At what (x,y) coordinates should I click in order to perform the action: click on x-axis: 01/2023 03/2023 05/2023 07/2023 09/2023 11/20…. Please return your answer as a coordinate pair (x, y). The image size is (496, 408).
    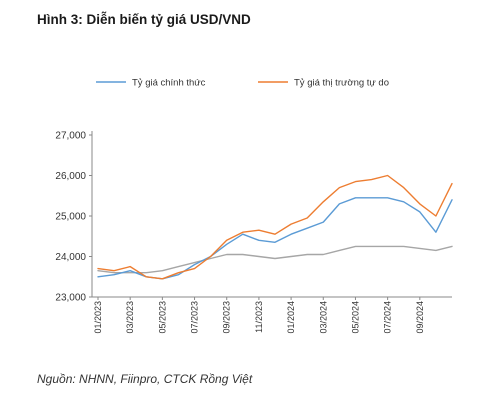
    Looking at the image, I should click on (272, 315).